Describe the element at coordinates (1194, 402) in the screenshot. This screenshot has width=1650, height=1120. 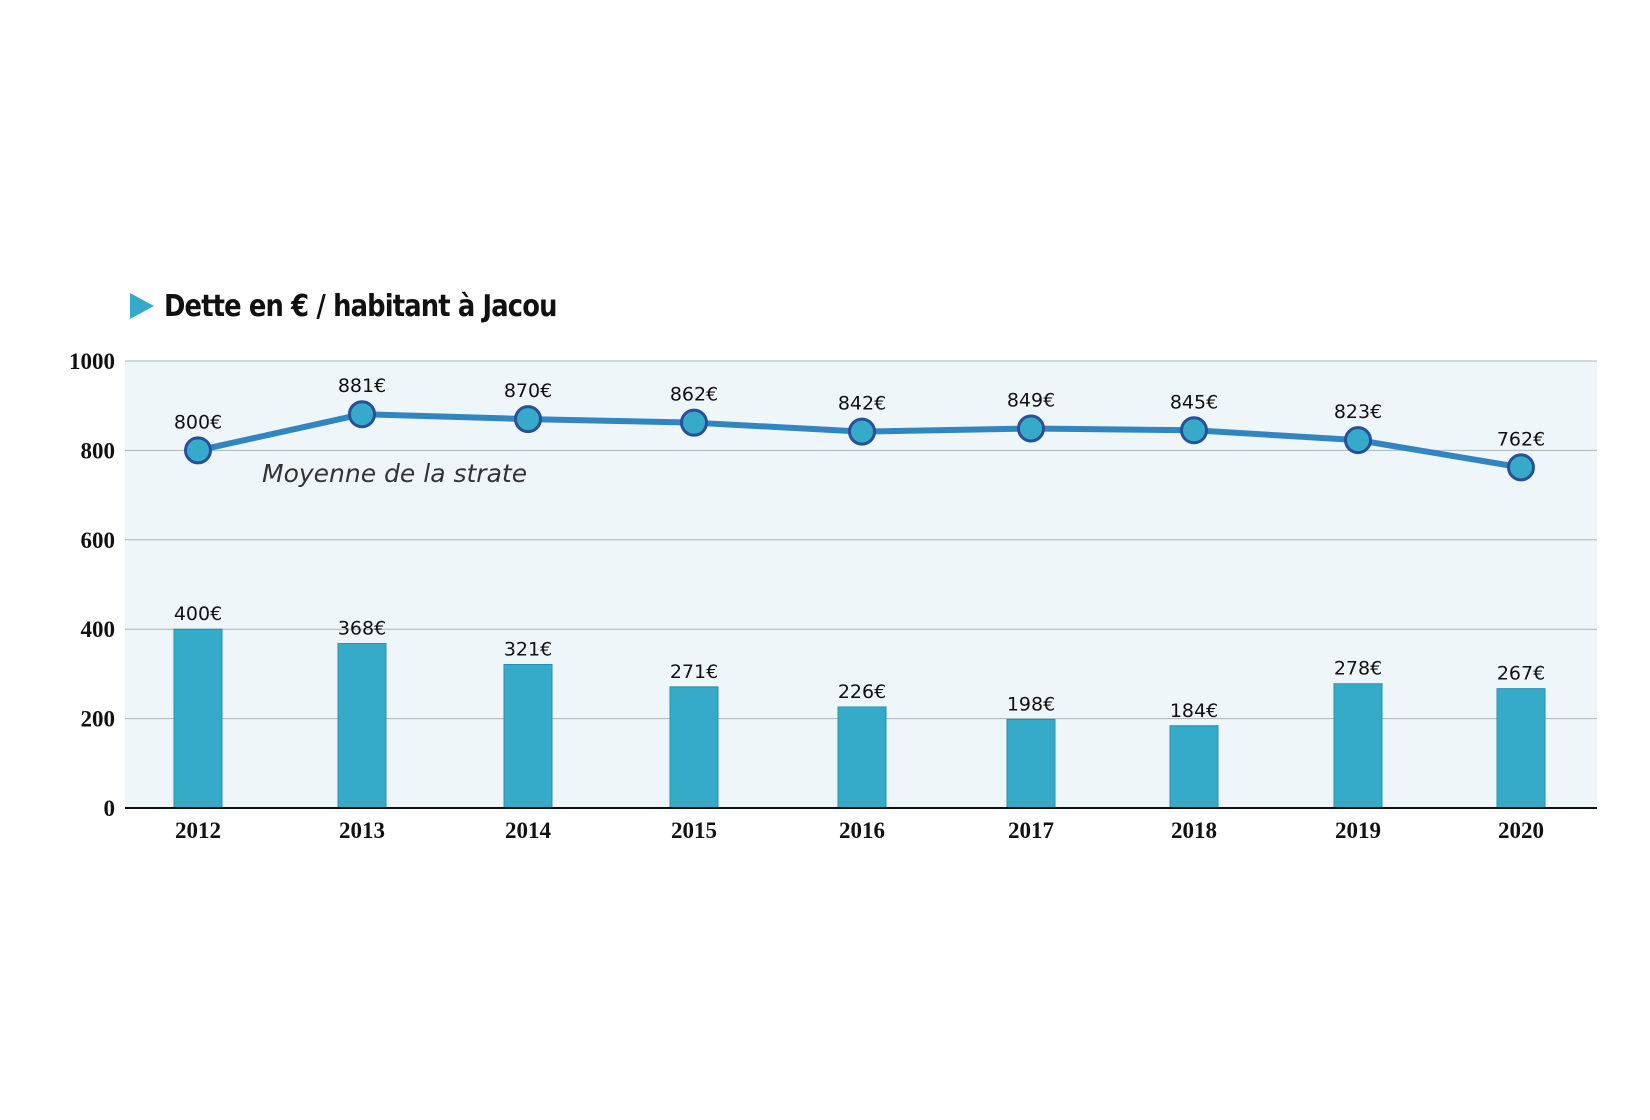
I see `line-value-label: 845€` at that location.